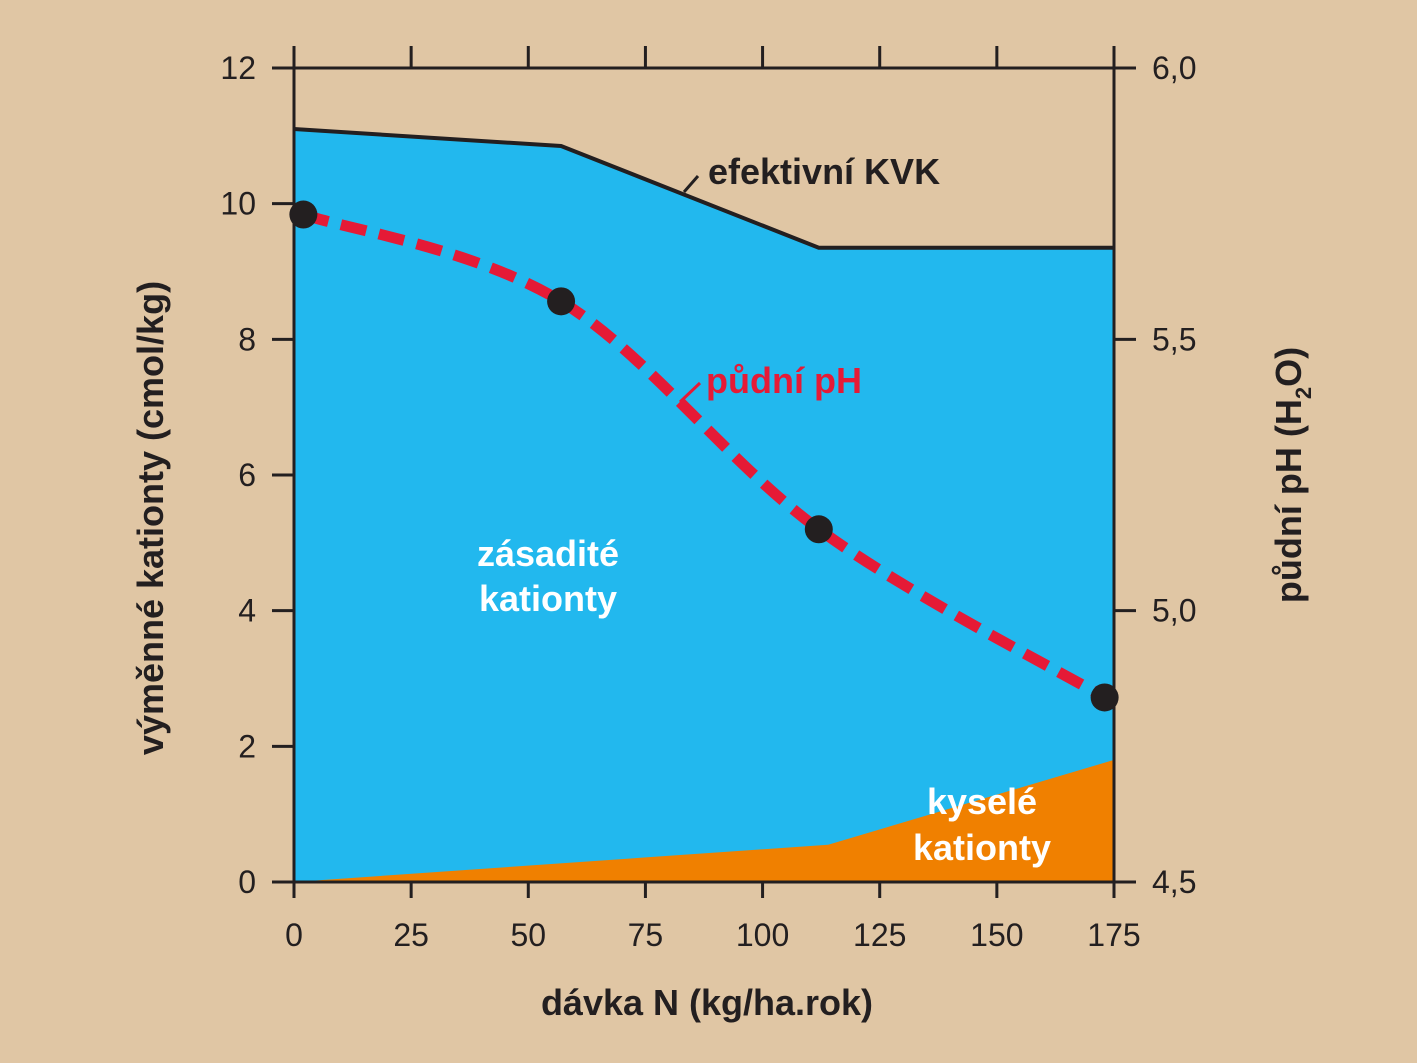 The width and height of the screenshot is (1417, 1063). What do you see at coordinates (1174, 882) in the screenshot?
I see `y-right-tick-label-0: 4,5` at bounding box center [1174, 882].